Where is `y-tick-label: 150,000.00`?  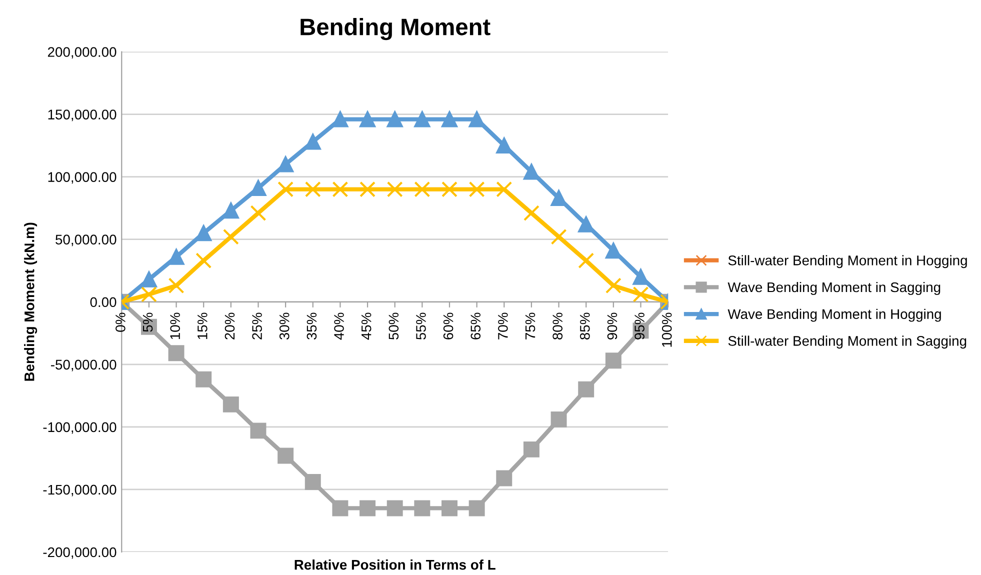 y-tick-label: 150,000.00 is located at coordinates (82, 116).